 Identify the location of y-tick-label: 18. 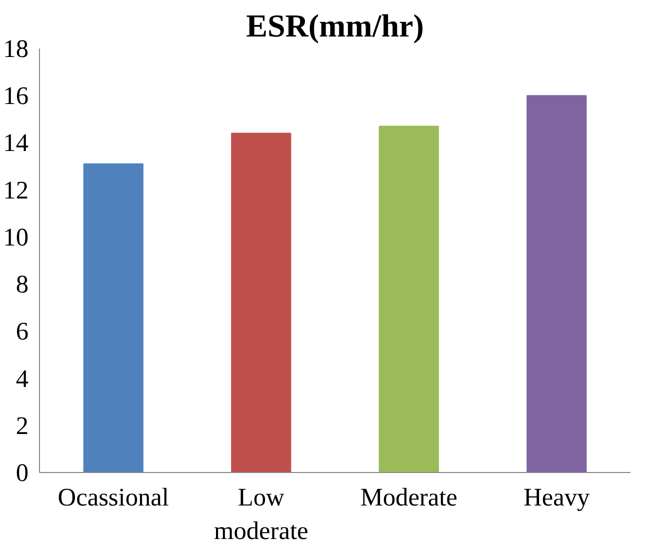
(15, 49).